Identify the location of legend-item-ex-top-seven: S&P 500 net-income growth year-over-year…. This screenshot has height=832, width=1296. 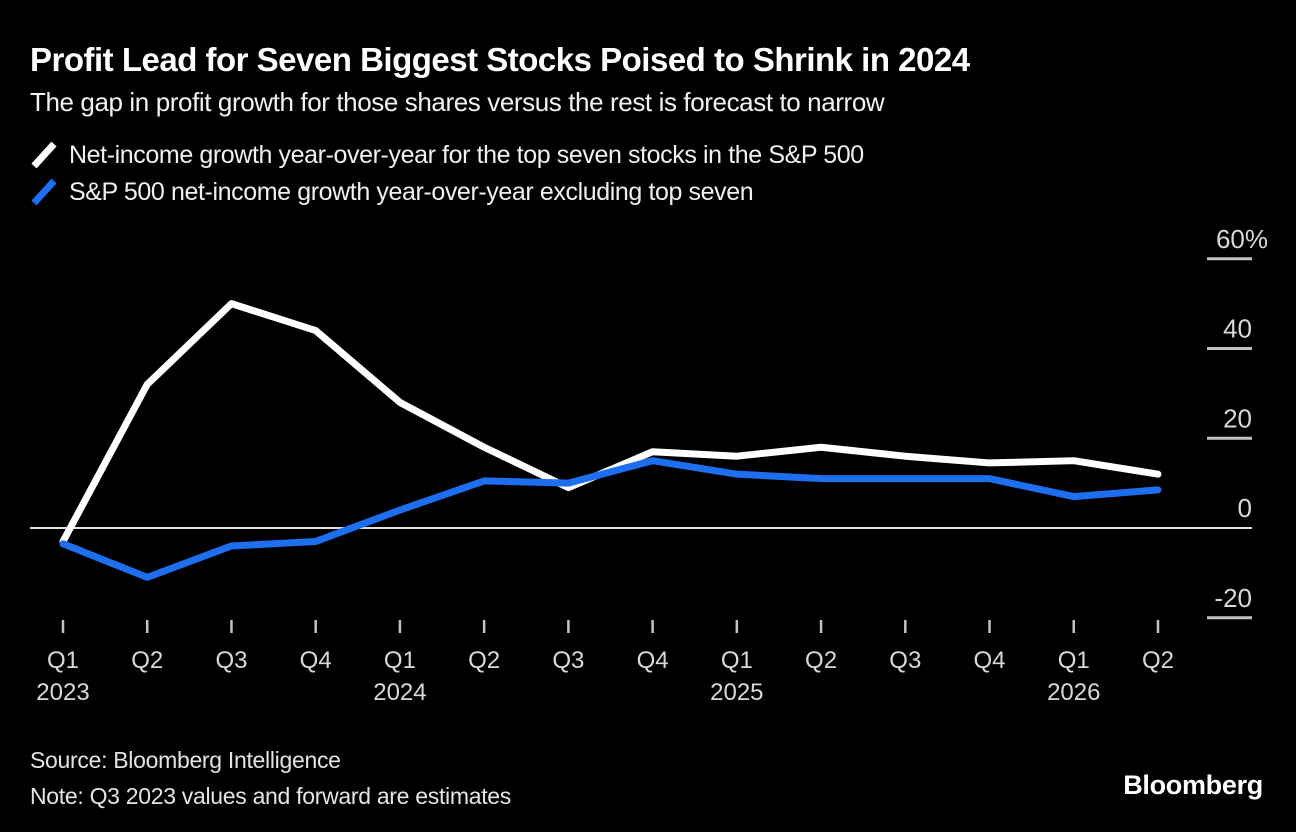
(447, 192).